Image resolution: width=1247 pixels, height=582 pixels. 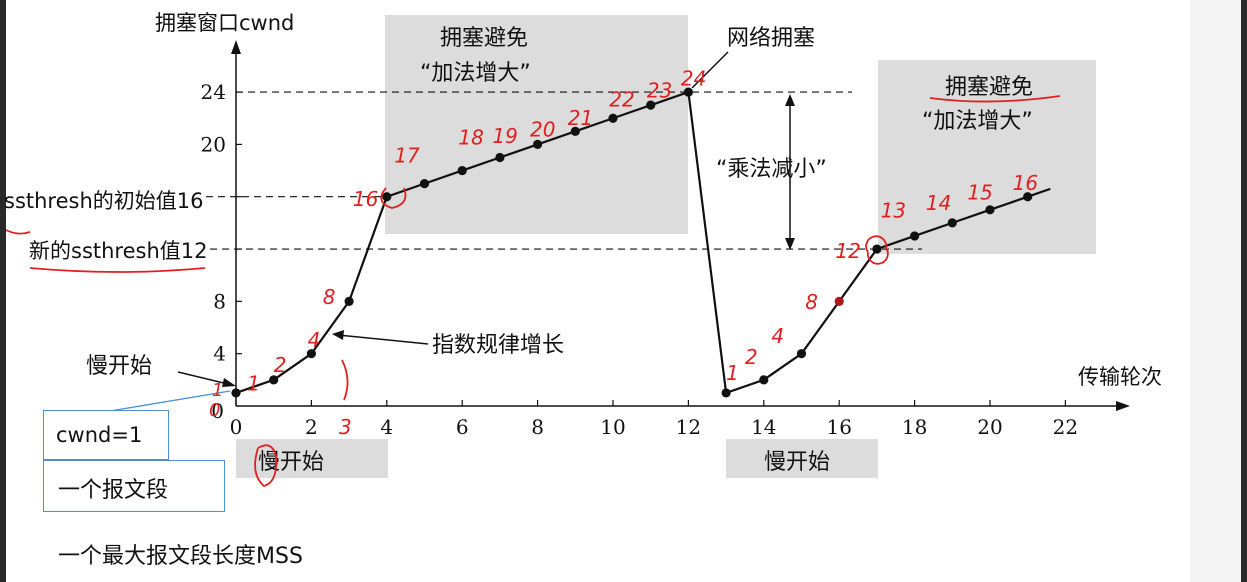 What do you see at coordinates (751, 357) in the screenshot?
I see `hand-r2-2: 2` at bounding box center [751, 357].